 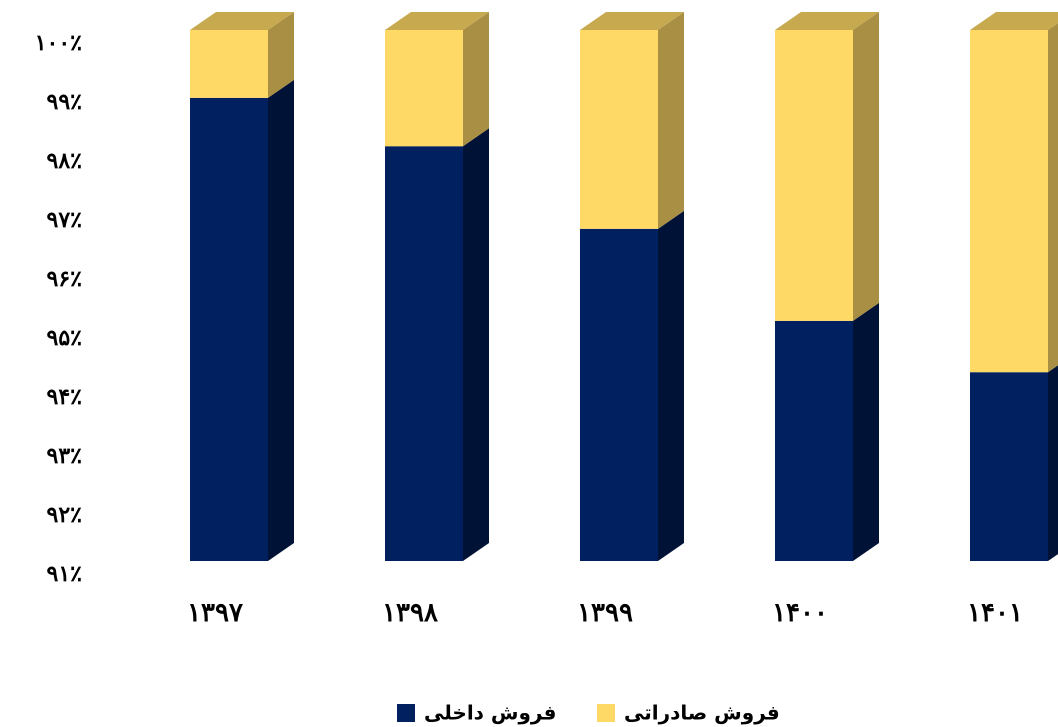 I want to click on y-tick-label: ۹۷٪, so click(x=65, y=220).